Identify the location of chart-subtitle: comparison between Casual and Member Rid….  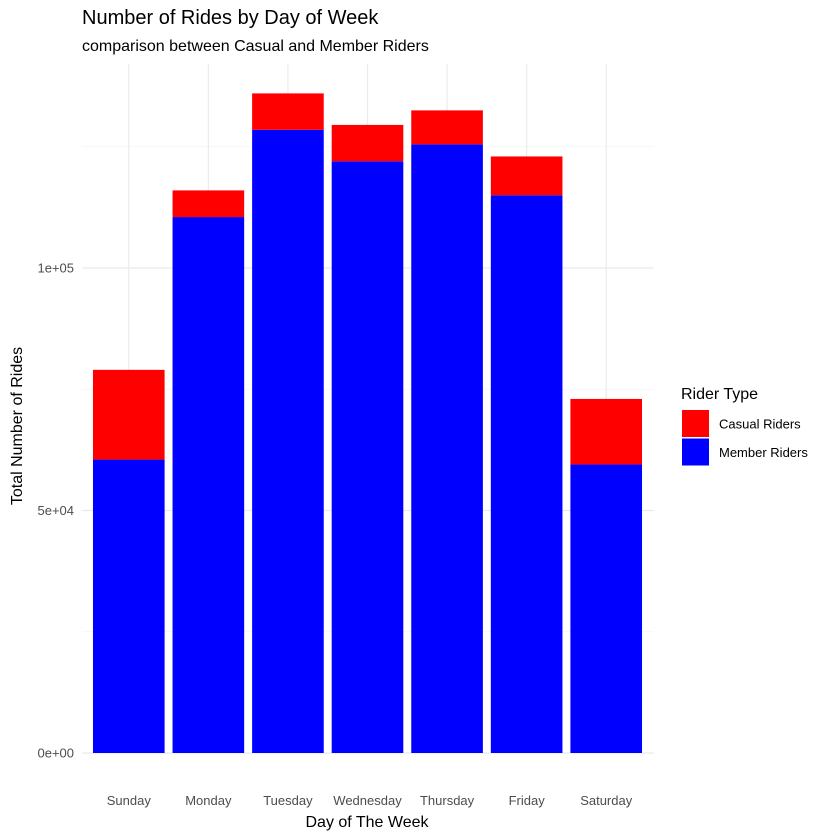
(255, 46).